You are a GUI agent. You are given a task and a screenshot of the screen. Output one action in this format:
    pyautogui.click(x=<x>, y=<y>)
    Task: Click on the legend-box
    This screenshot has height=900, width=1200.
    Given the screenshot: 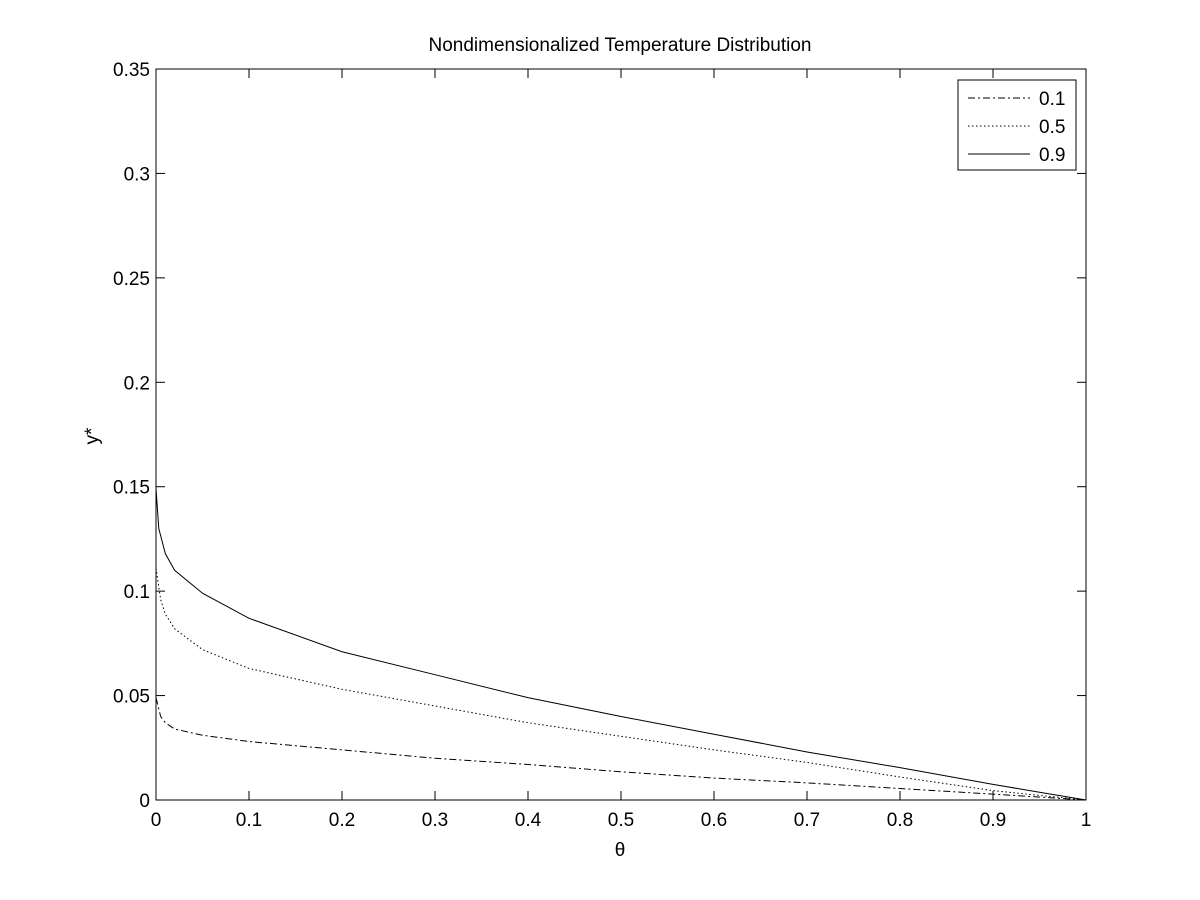 What is the action you would take?
    pyautogui.click(x=1017, y=125)
    